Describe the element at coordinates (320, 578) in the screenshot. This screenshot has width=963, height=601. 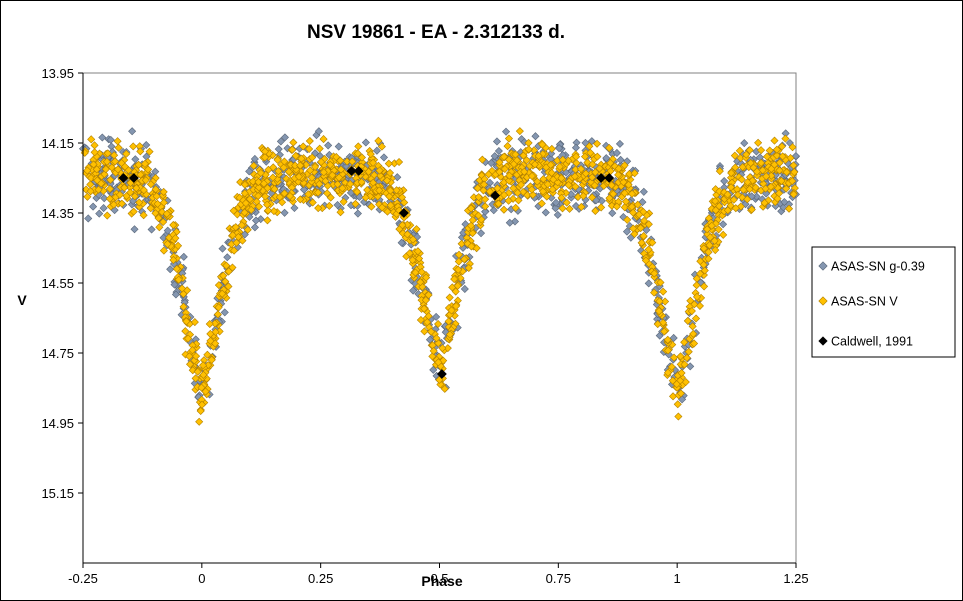
I see `x-tick-label: 0.25` at that location.